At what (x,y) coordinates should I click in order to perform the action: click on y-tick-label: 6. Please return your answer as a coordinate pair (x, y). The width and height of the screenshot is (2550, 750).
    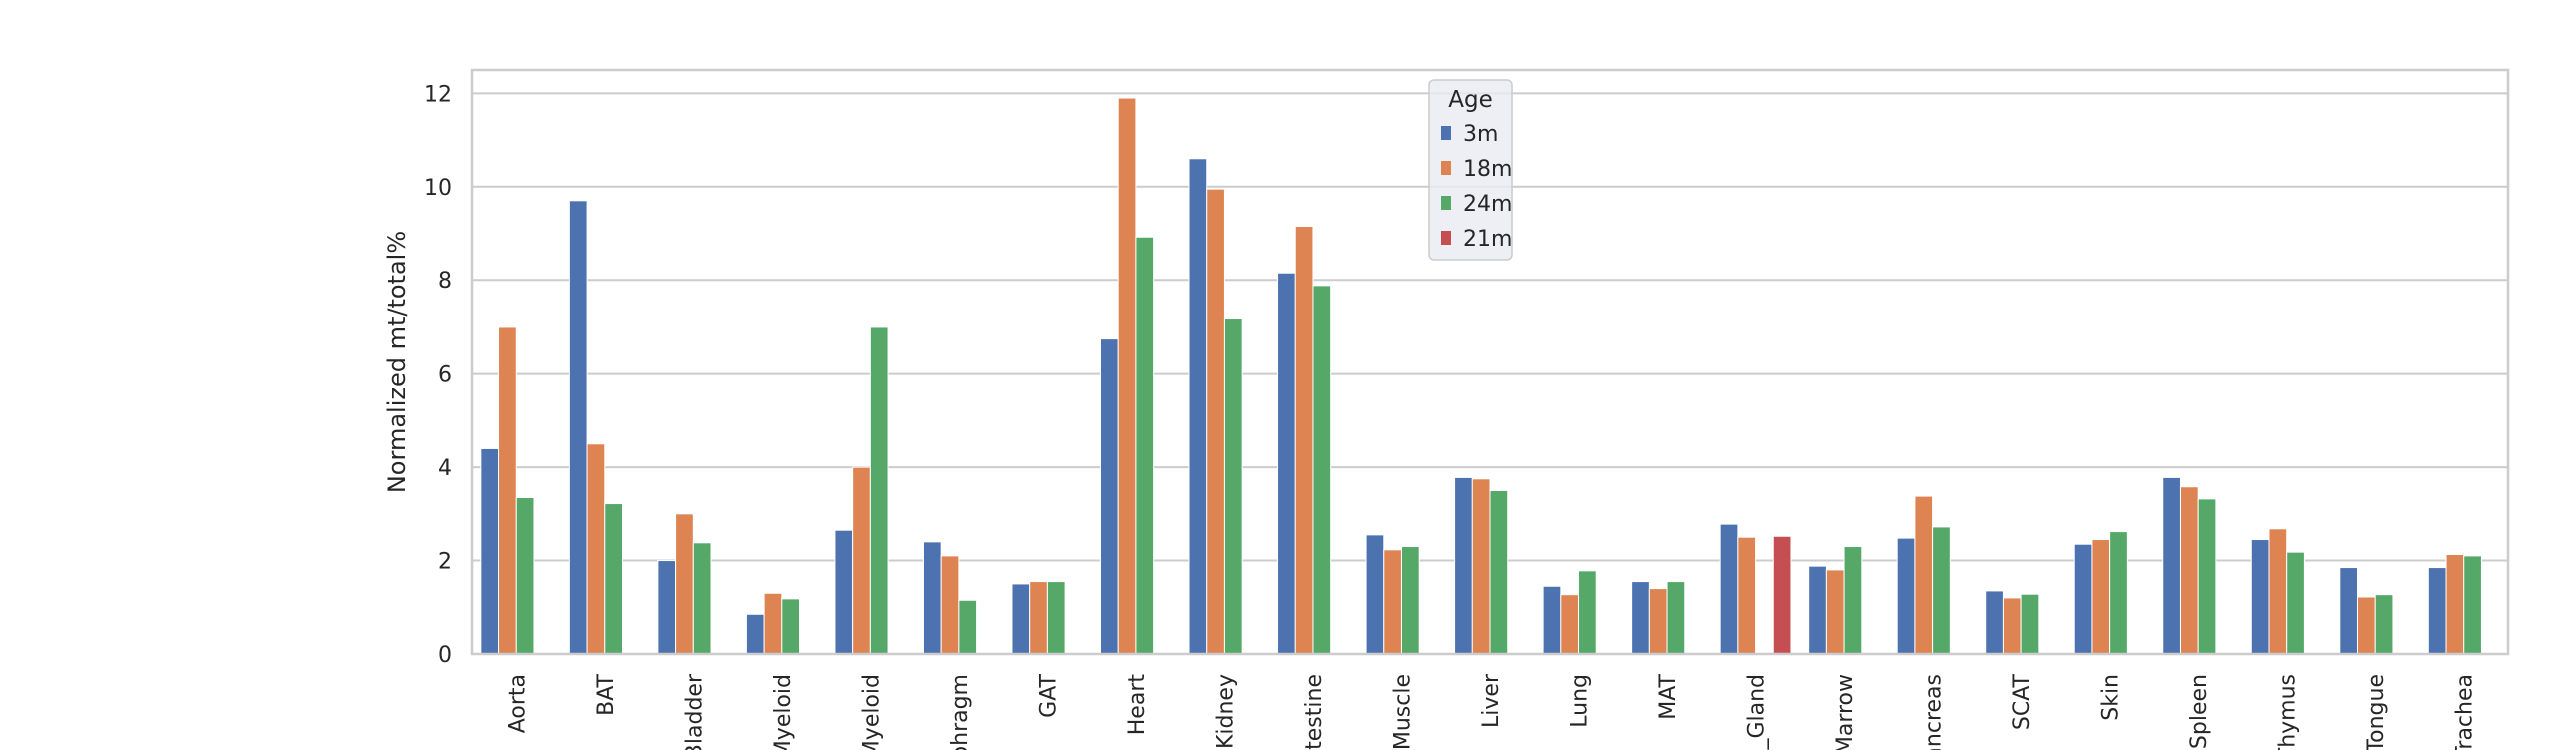
    Looking at the image, I should click on (445, 375).